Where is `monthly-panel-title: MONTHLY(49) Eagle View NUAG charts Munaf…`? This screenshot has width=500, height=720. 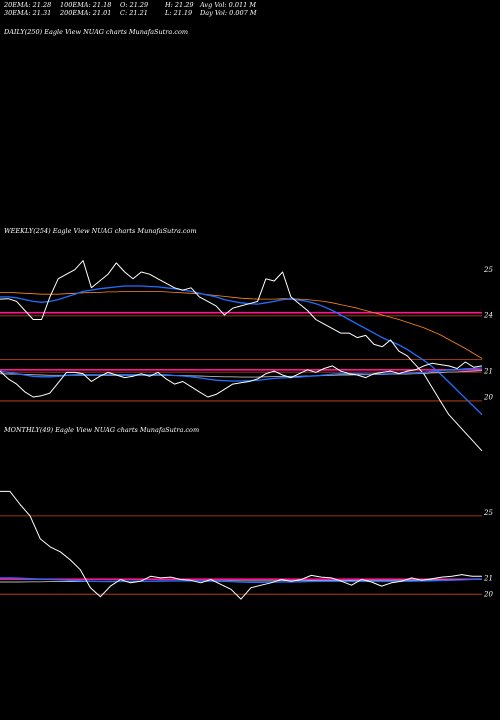 monthly-panel-title: MONTHLY(49) Eagle View NUAG charts Munaf… is located at coordinates (102, 430).